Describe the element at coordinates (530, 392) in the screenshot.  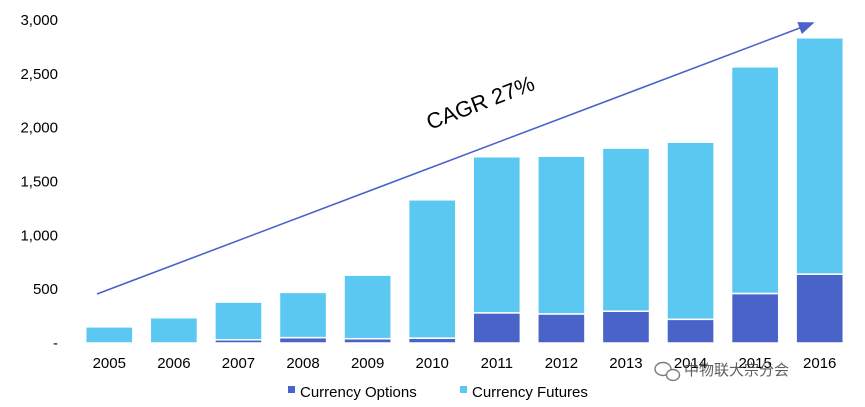
I see `legend-label-futures: Currency Futures` at that location.